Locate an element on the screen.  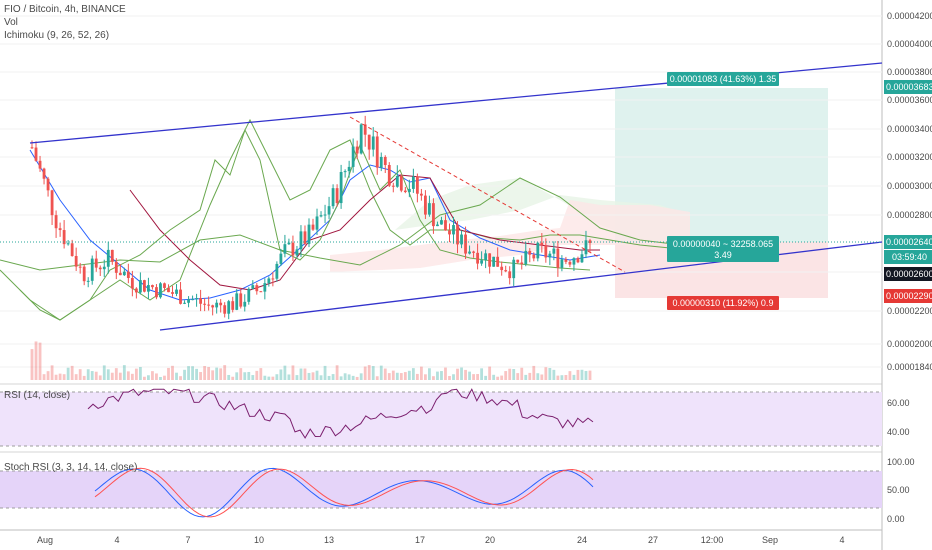
stoch-band is located at coordinates (441, 489).